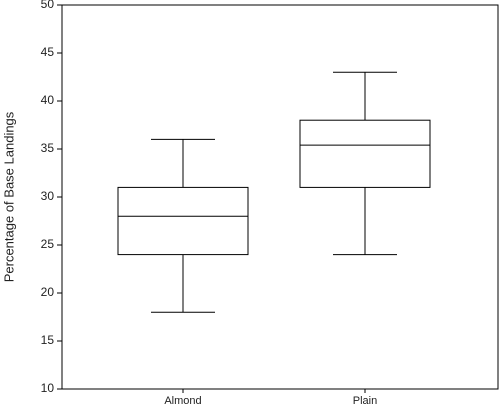 This screenshot has width=500, height=406. Describe the element at coordinates (48, 388) in the screenshot. I see `y-tick-label: 10` at that location.